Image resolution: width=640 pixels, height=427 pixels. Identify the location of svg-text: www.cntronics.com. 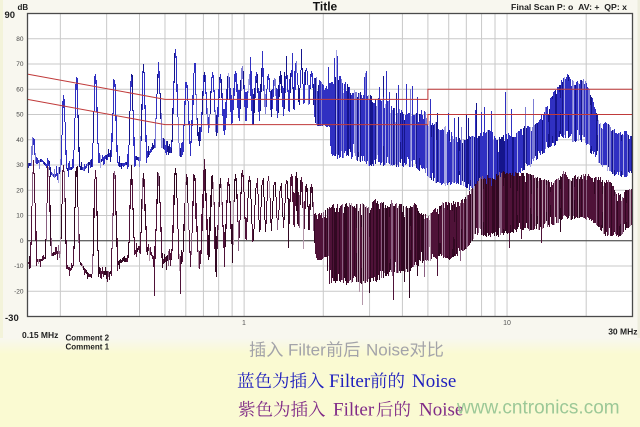
(538, 408).